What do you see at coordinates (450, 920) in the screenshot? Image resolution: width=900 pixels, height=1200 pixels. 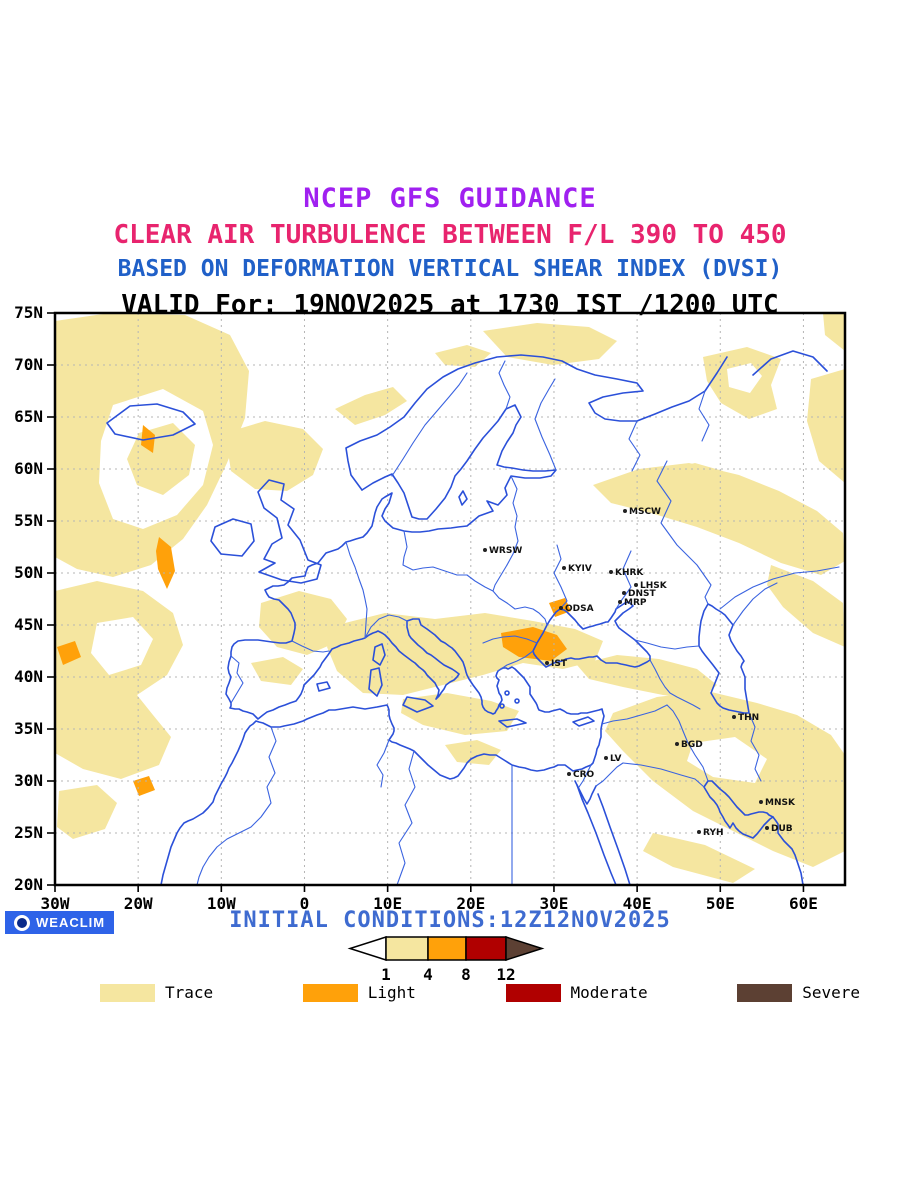 I see `initial-conditions-text: INITIAL CONDITIONS:12Z12NOV2025` at bounding box center [450, 920].